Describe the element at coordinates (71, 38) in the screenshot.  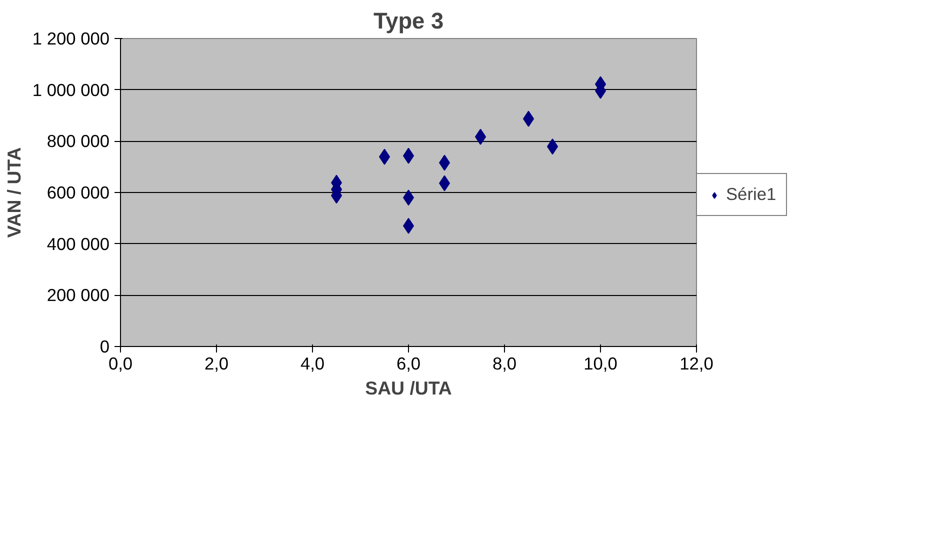
I see `y-tick-label: 1 200 000` at that location.